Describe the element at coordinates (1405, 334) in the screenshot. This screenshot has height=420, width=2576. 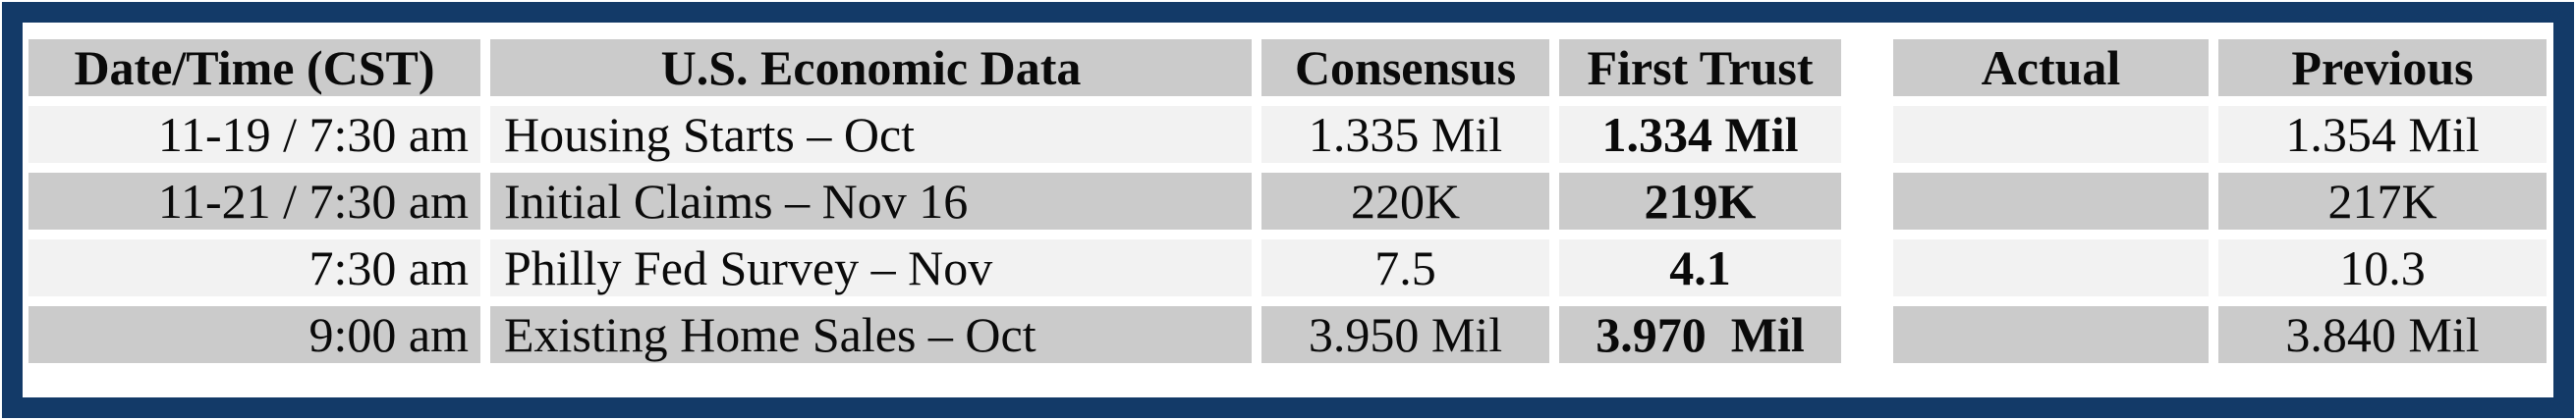
I see `cell-consensus: 3.950 Mil` at that location.